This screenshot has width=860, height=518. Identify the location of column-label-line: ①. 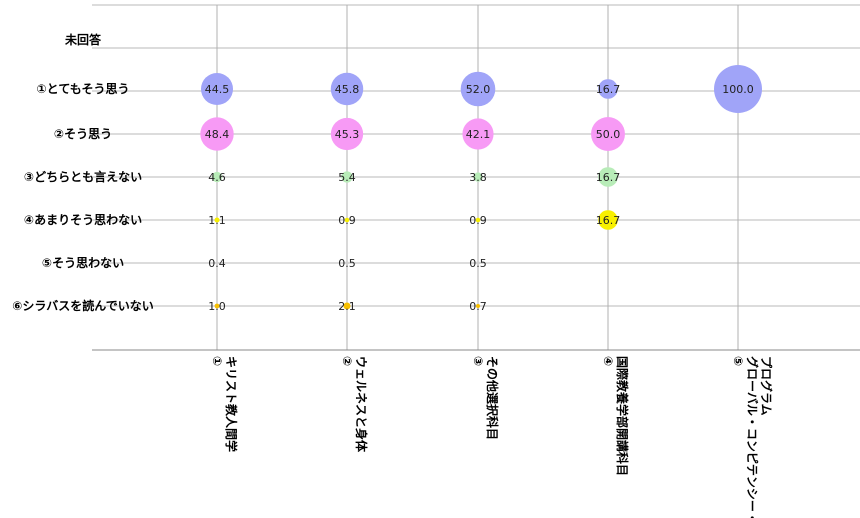
(217, 361).